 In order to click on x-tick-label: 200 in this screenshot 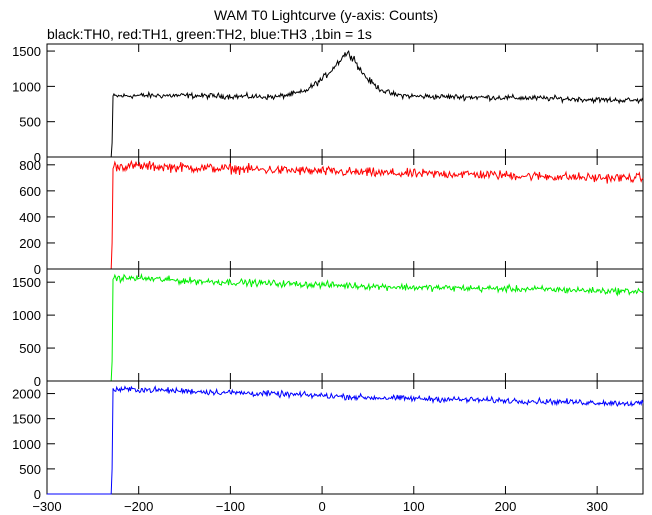, I will do `click(506, 506)`.